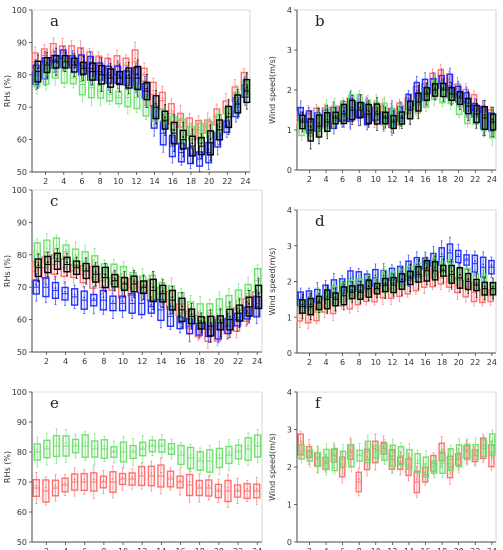  I want to click on x-tick-label: 18, so click(191, 181).